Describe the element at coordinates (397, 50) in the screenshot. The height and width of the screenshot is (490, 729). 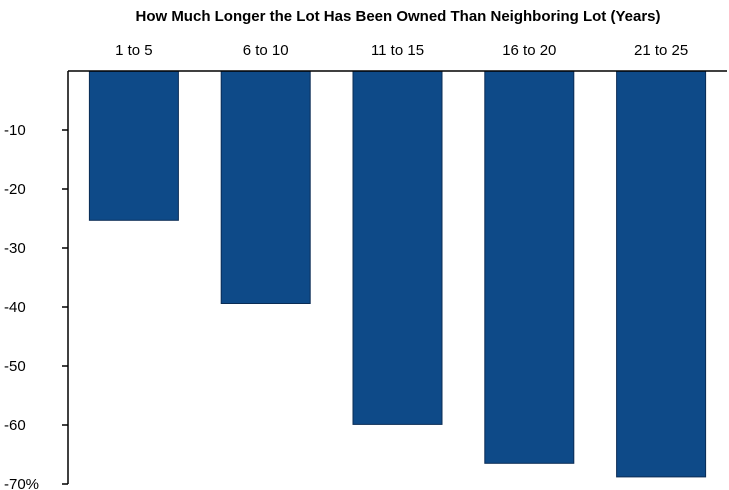
I see `category-label-3: 11 to 15` at that location.